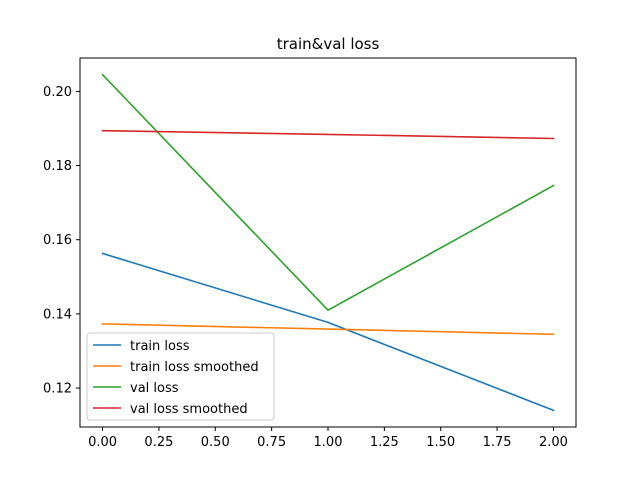 This screenshot has height=480, width=640. What do you see at coordinates (440, 442) in the screenshot?
I see `x-tick-label: 1.50` at bounding box center [440, 442].